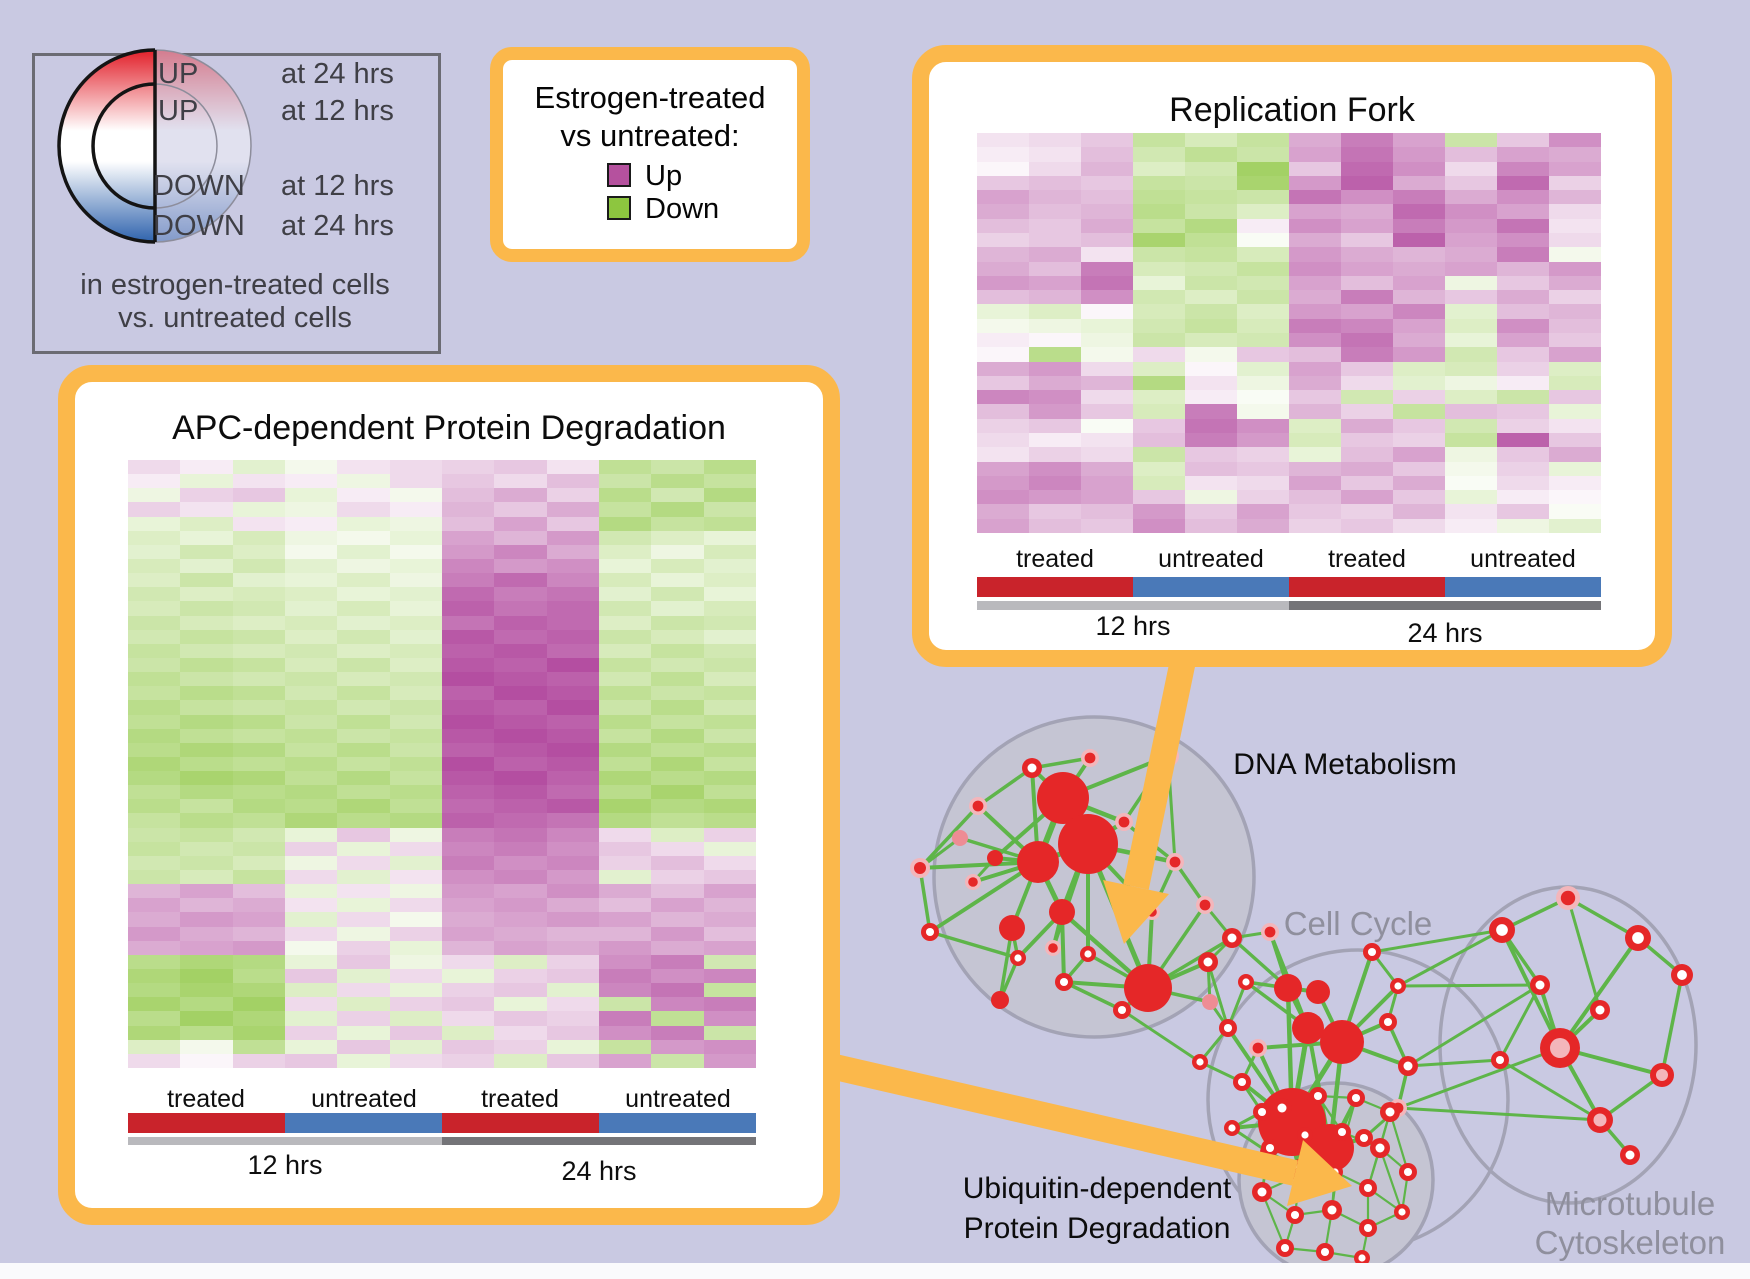  I want to click on rf-group-label-3: treated, so click(1367, 559).